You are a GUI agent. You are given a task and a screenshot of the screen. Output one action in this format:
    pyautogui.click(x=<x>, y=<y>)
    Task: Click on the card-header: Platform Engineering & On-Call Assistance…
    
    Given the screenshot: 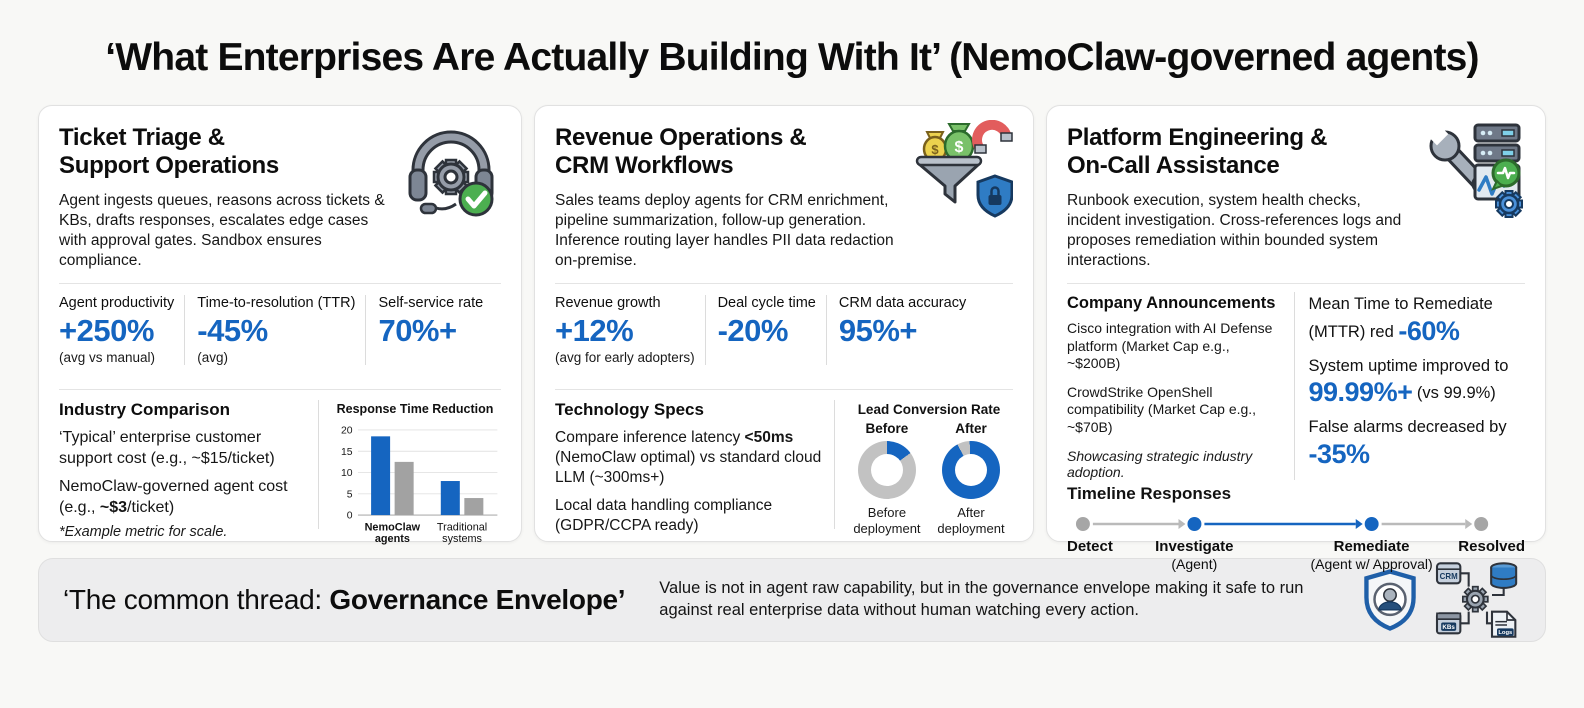 What is the action you would take?
    pyautogui.click(x=1296, y=196)
    